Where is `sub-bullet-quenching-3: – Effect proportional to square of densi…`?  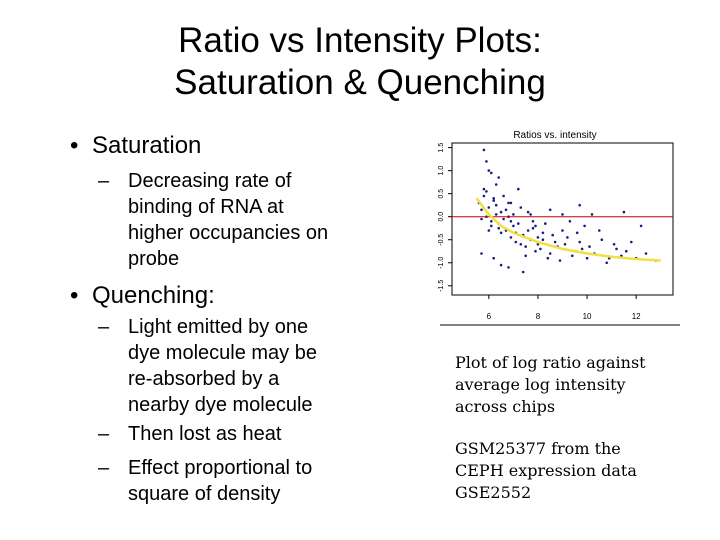 sub-bullet-quenching-3: – Effect proportional to square of densi… is located at coordinates (205, 481).